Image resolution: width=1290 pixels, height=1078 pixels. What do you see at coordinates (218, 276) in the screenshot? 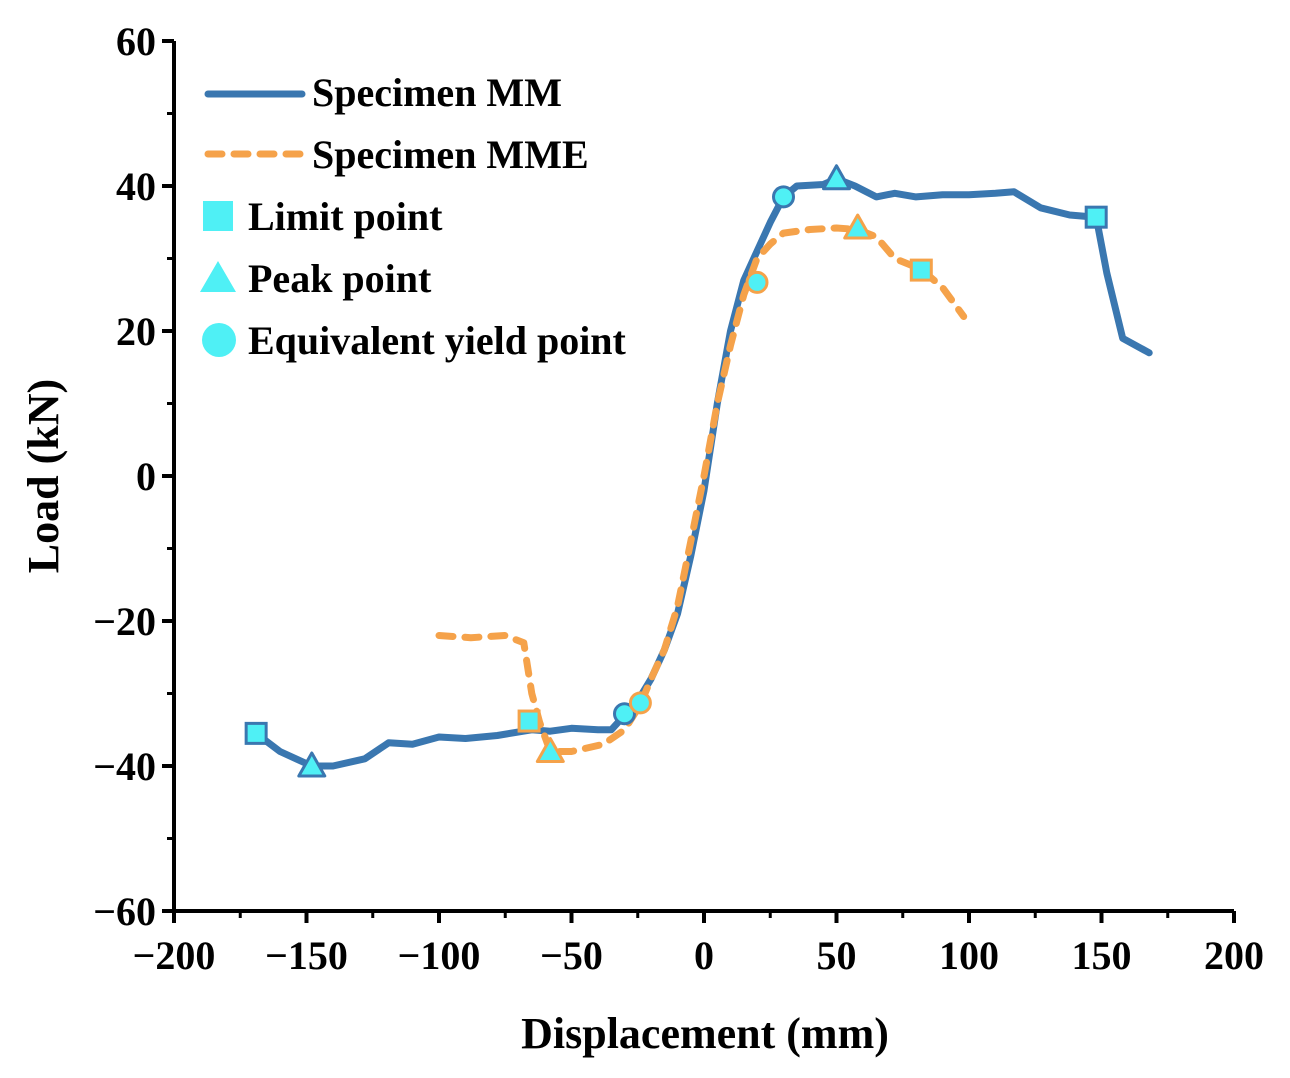
I see `legend-peak-triangle-icon` at bounding box center [218, 276].